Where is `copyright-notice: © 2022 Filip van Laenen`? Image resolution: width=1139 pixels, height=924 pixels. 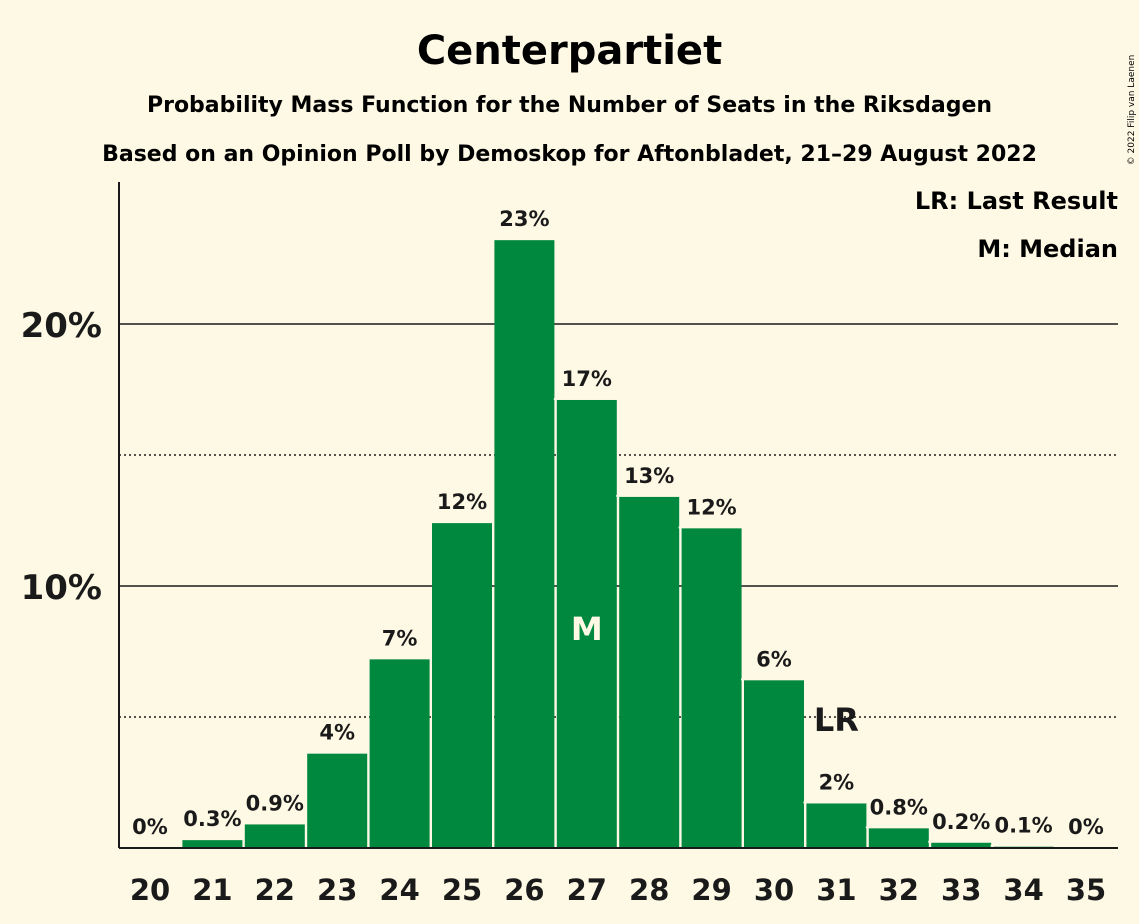
copyright-notice: © 2022 Filip van Laenen is located at coordinates (1132, 110).